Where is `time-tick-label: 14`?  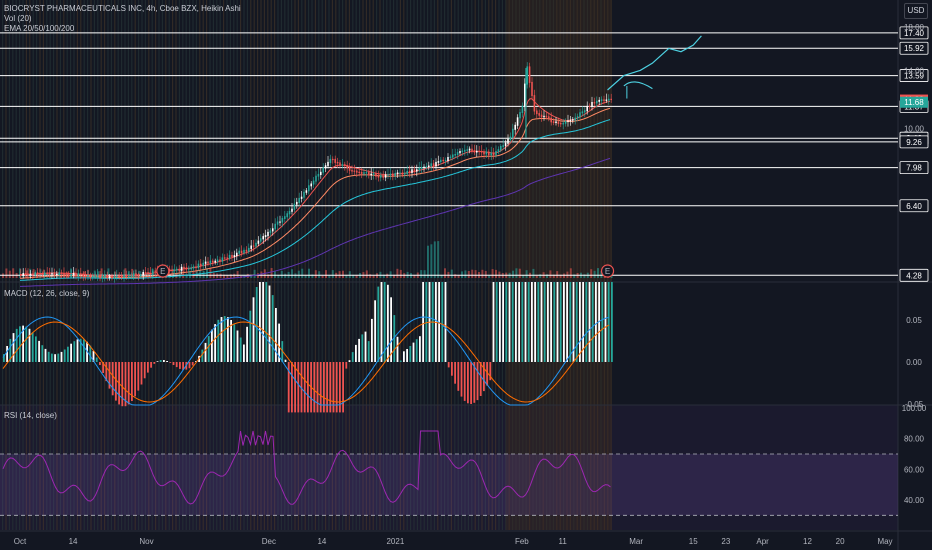 time-tick-label: 14 is located at coordinates (321, 541).